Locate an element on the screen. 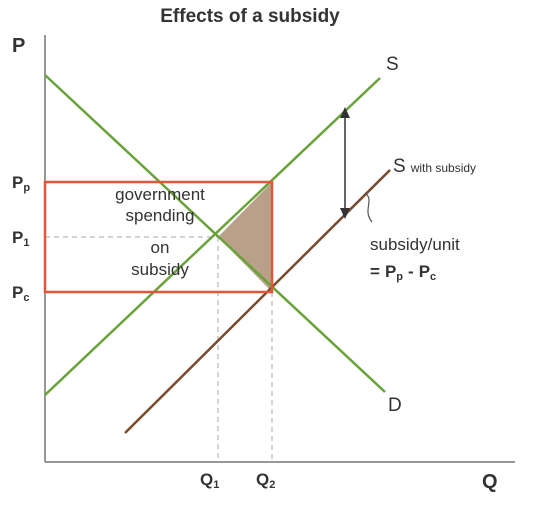  demand-label: D is located at coordinates (395, 405).